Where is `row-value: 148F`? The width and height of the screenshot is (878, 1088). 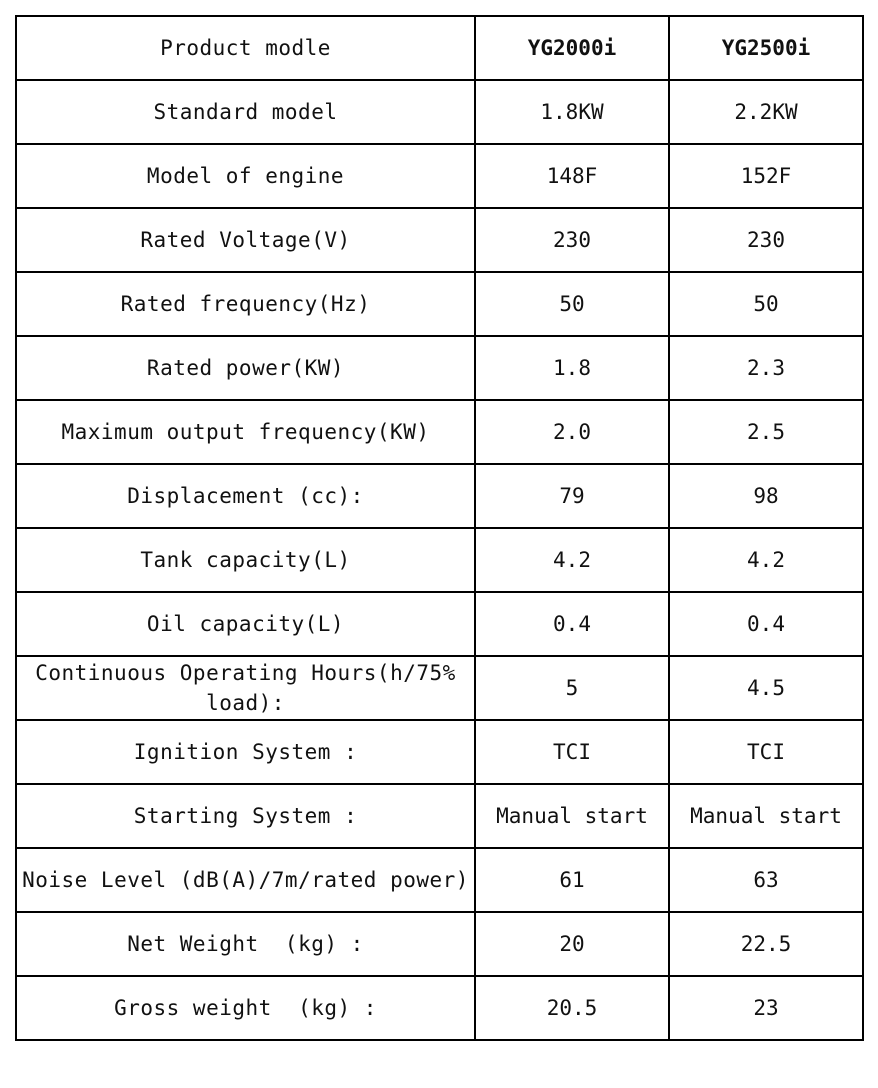 row-value: 148F is located at coordinates (572, 176).